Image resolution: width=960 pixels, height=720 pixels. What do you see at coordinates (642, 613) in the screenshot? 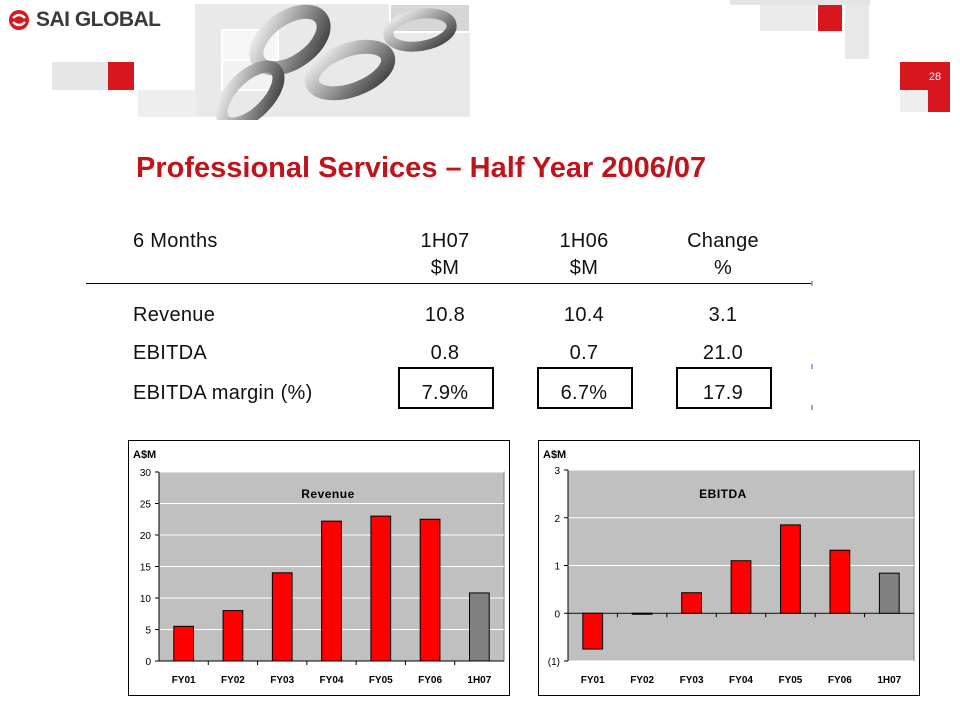
I see `ebitda-bar-fy02` at bounding box center [642, 613].